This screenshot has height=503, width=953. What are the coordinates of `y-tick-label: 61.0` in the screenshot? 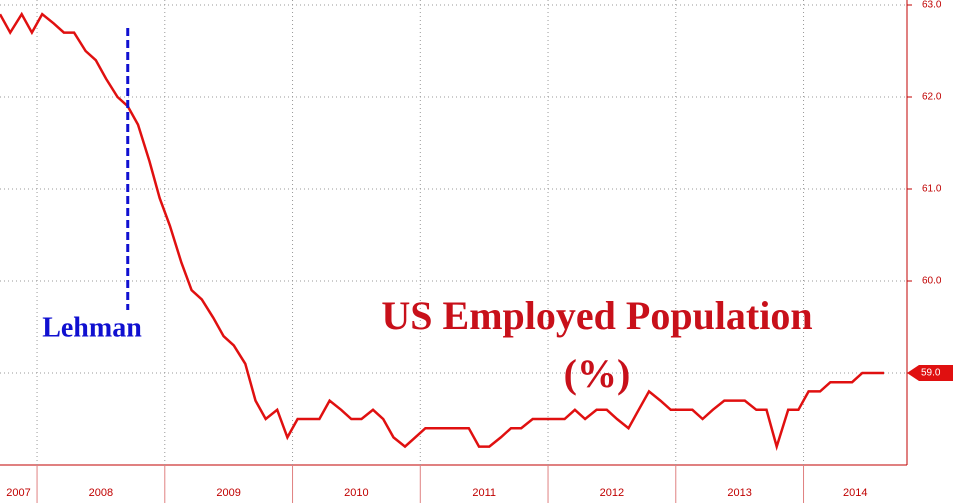 It's located at (932, 189).